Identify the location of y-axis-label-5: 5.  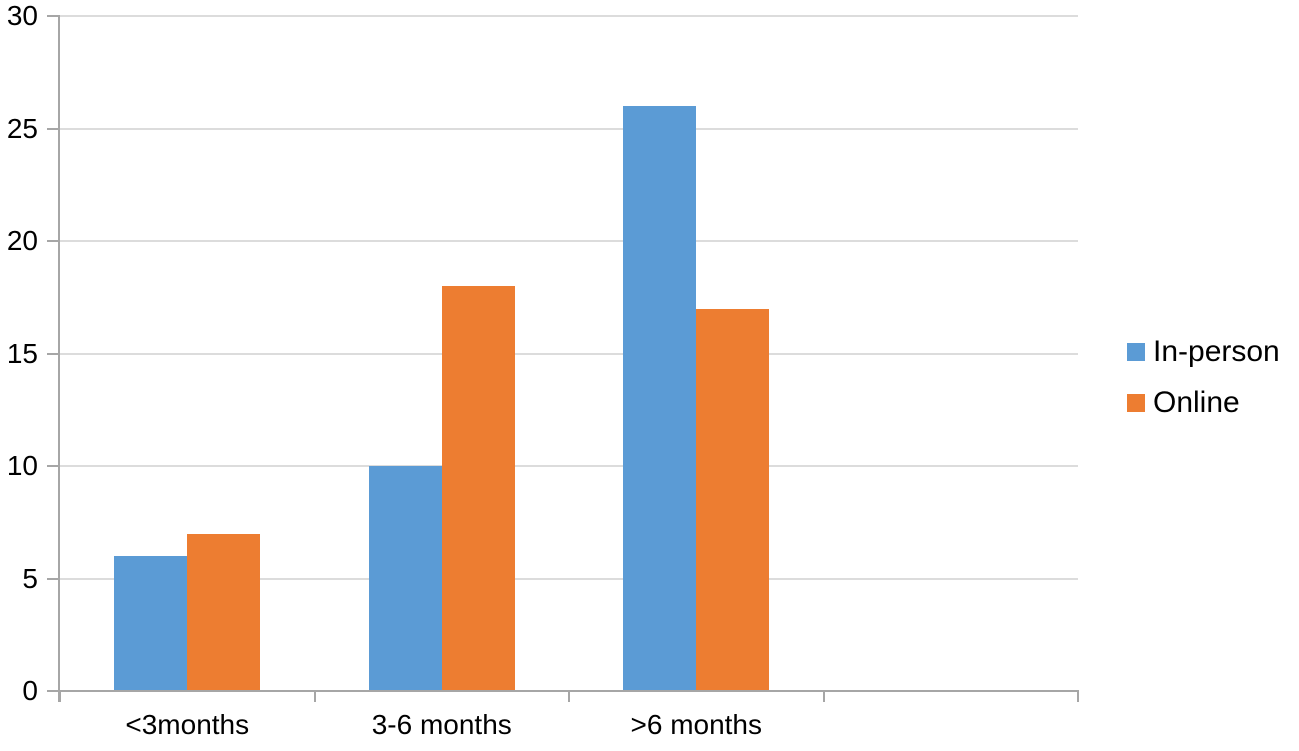
(30, 578).